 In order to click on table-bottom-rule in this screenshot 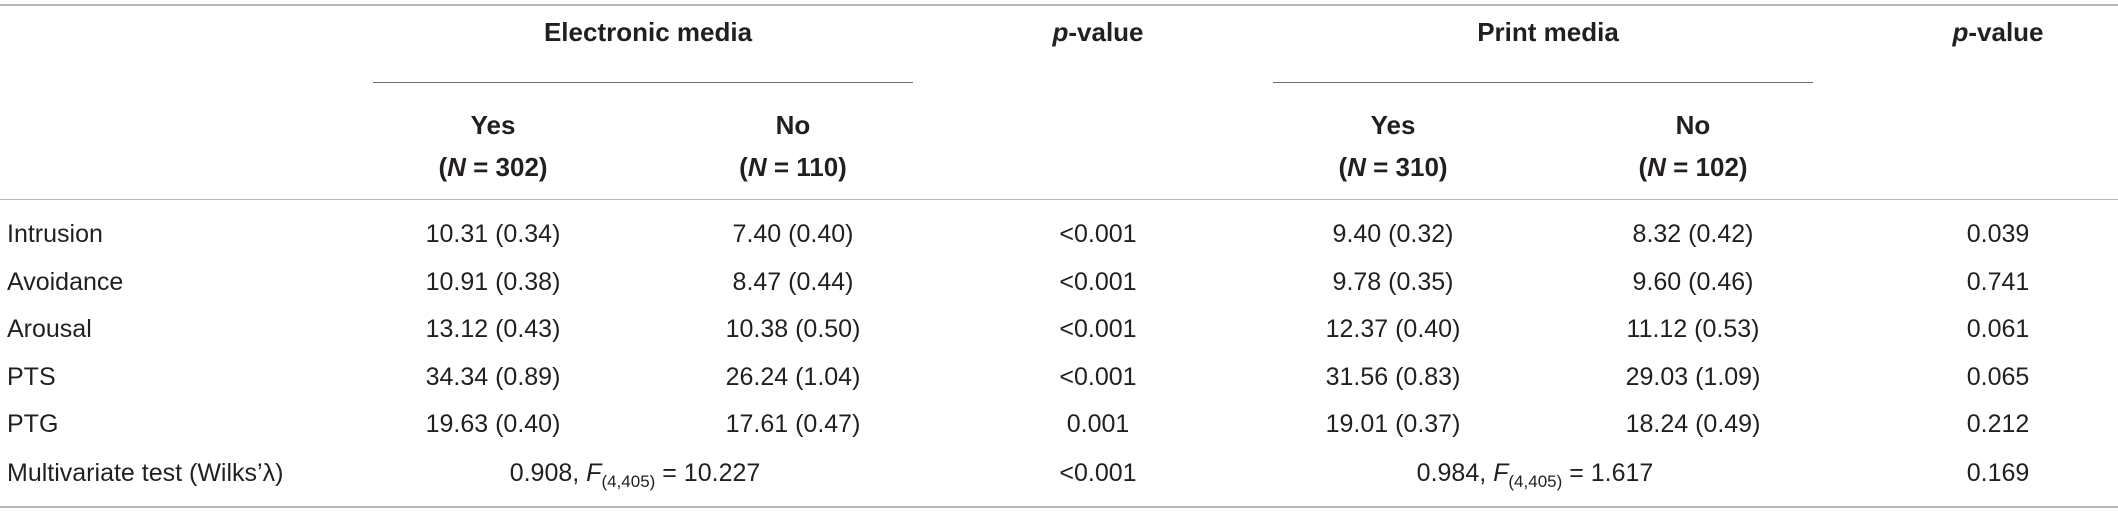, I will do `click(1059, 507)`.